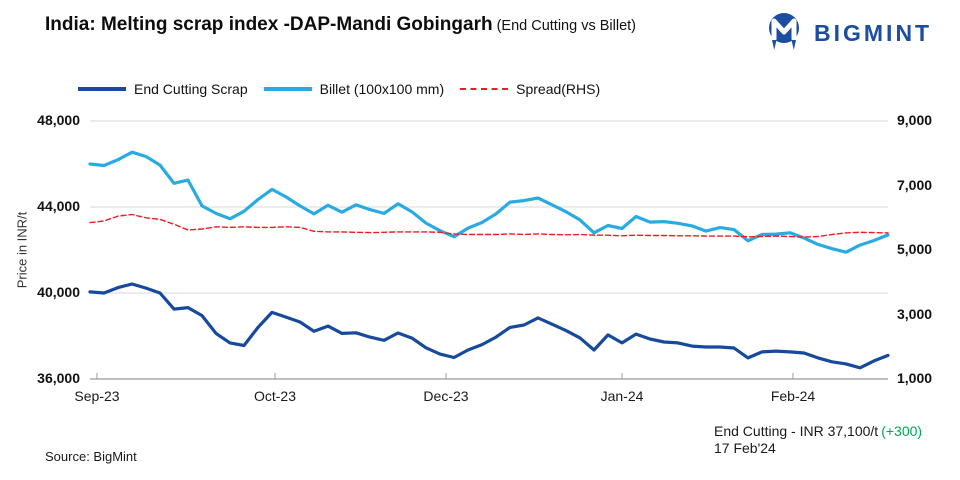 The width and height of the screenshot is (960, 480). Describe the element at coordinates (873, 32) in the screenshot. I see `brand-name: BIGMINT` at that location.